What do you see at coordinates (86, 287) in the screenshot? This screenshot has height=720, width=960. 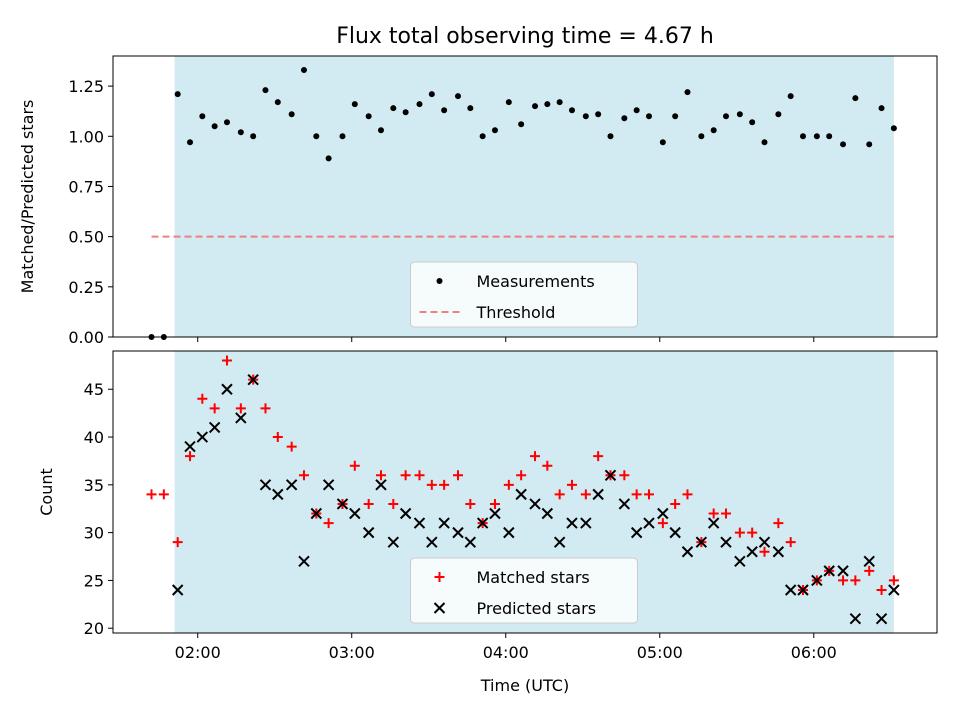 I see `y-tick-label: 0.25` at bounding box center [86, 287].